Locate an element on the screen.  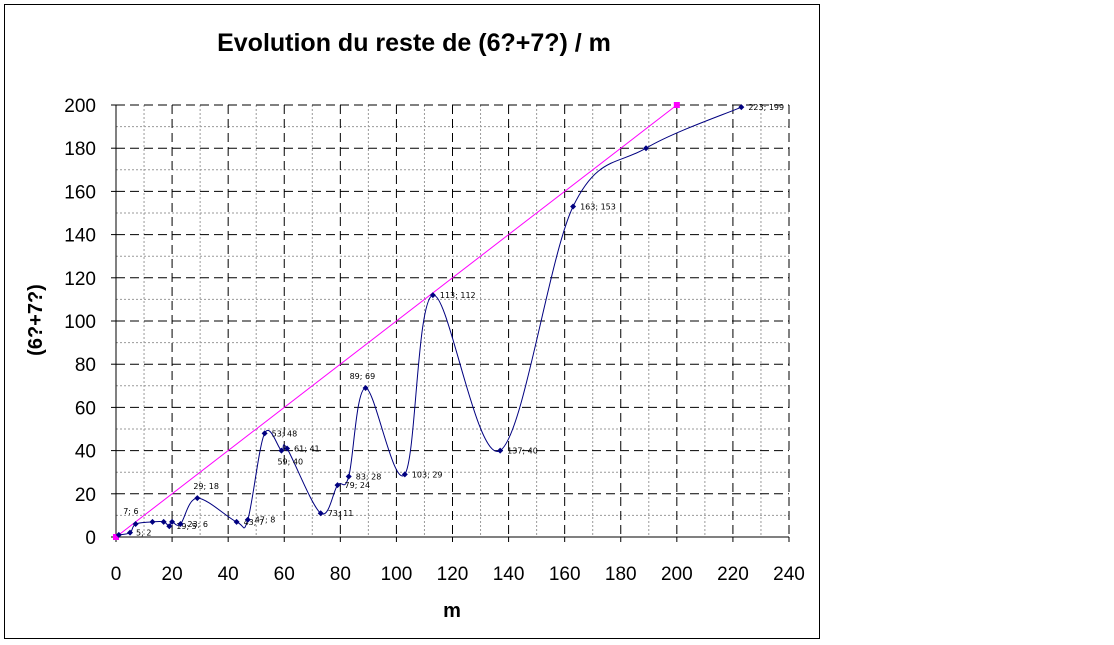
chart-title: Evolution du reste de (6?+7?) / m is located at coordinates (414, 43).